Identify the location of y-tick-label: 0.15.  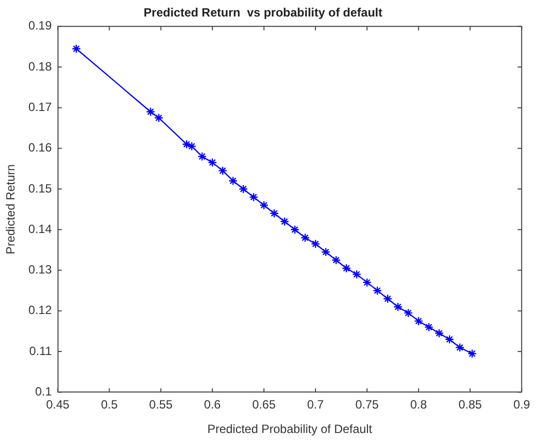
(40, 188).